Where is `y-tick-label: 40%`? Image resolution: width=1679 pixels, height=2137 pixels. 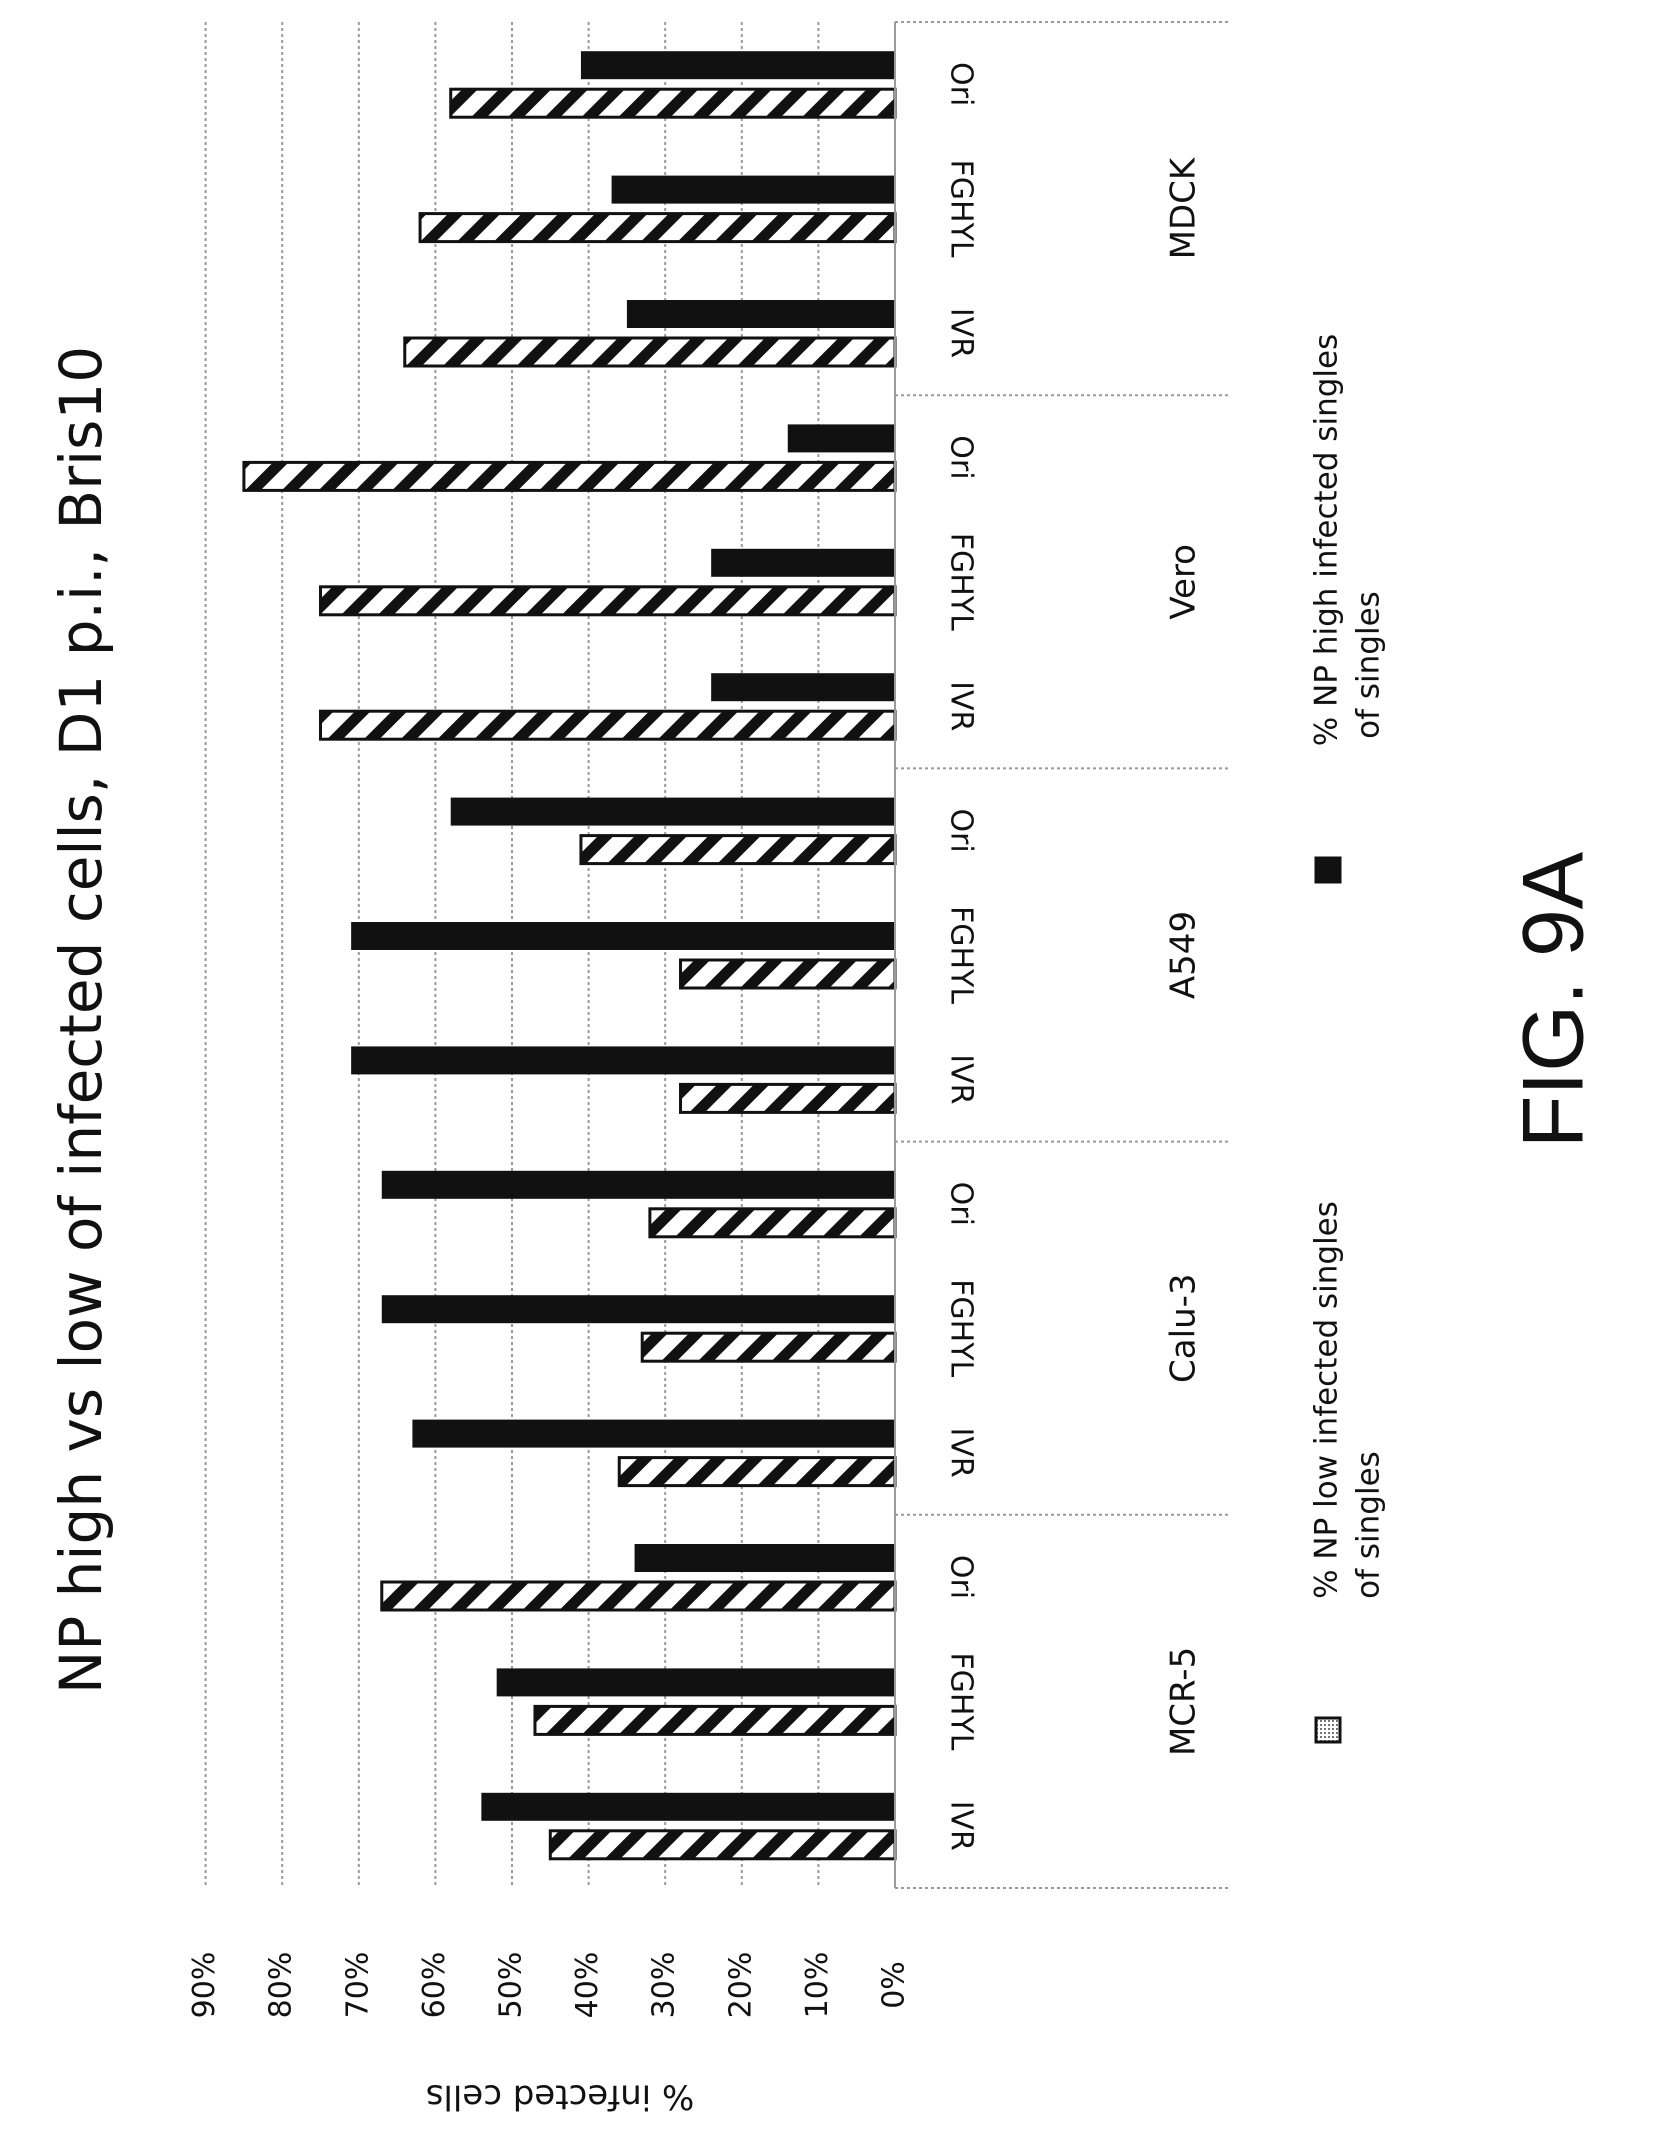
y-tick-label: 40% is located at coordinates (587, 1985).